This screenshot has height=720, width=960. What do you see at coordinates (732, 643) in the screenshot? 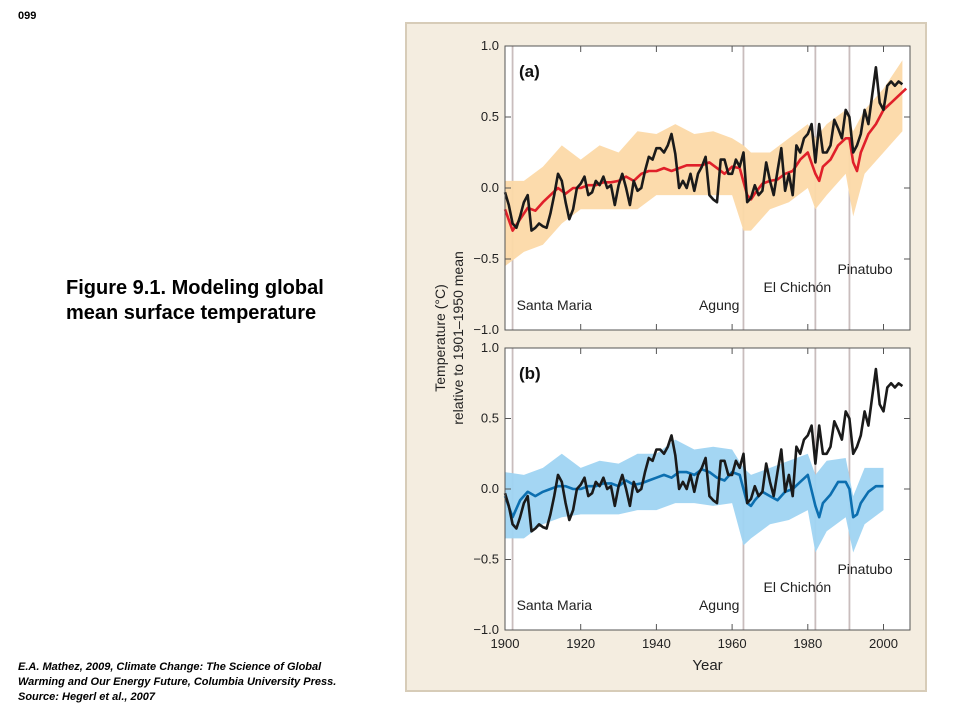
I see `x-tick-label: 1960` at bounding box center [732, 643].